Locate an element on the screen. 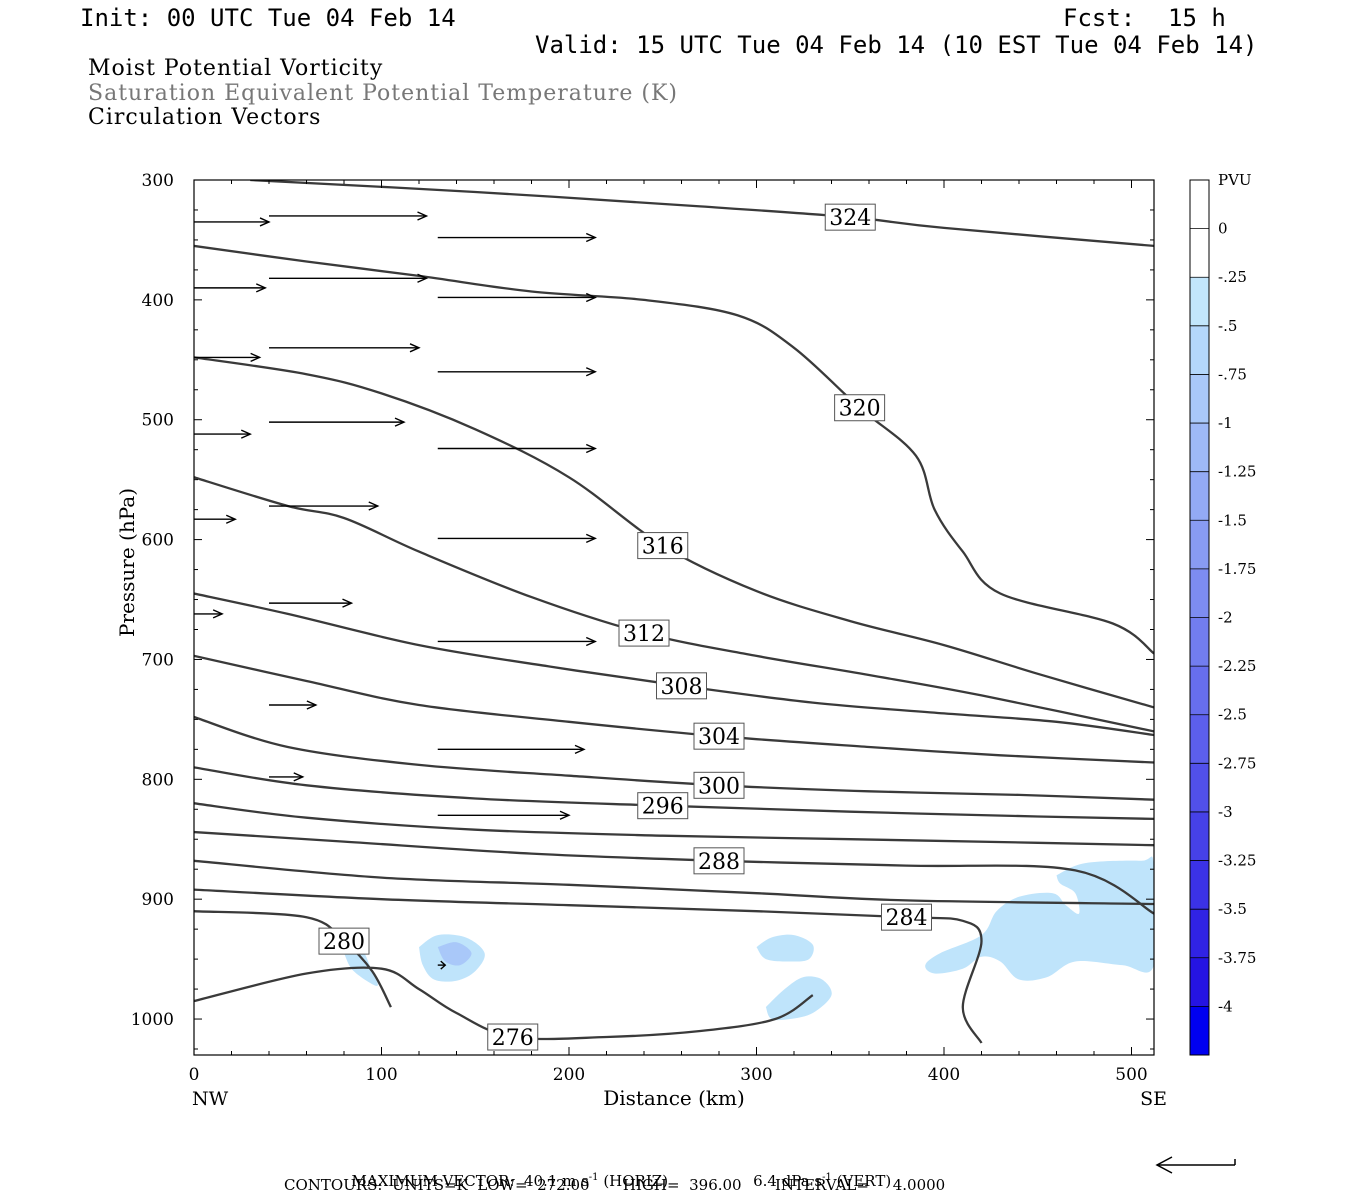  pv-shading is located at coordinates (749, 938).